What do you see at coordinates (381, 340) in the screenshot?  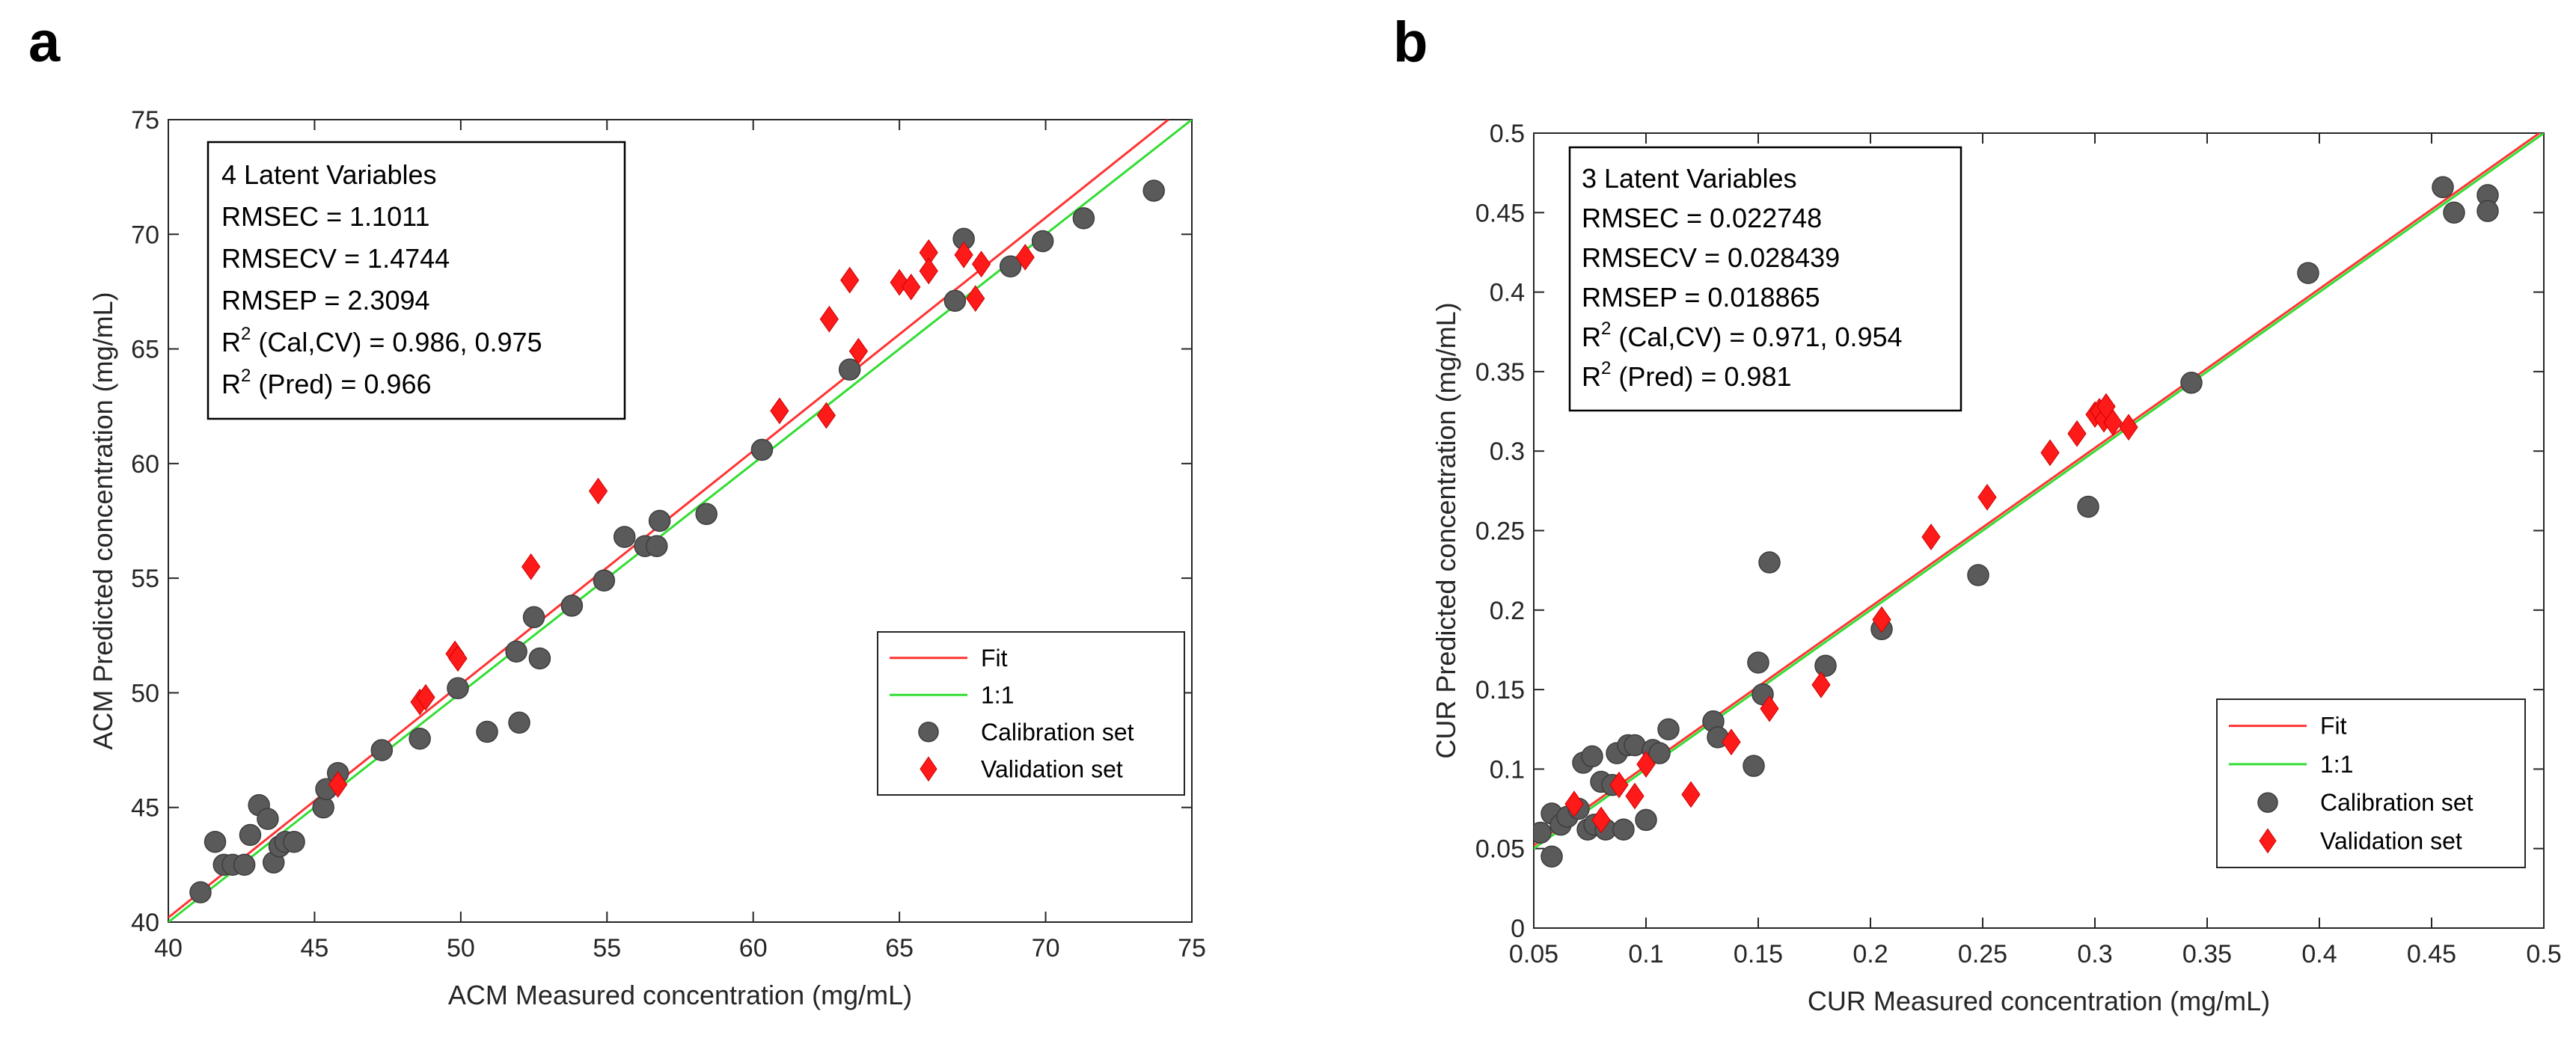 I see `stats-line: R2 (Cal,CV) = 0.986, 0.975` at bounding box center [381, 340].